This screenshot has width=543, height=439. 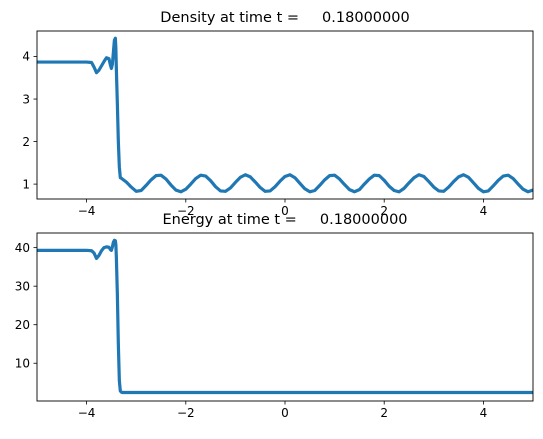 What do you see at coordinates (87, 413) in the screenshot?
I see `energy-x-tick-label: −4` at bounding box center [87, 413].